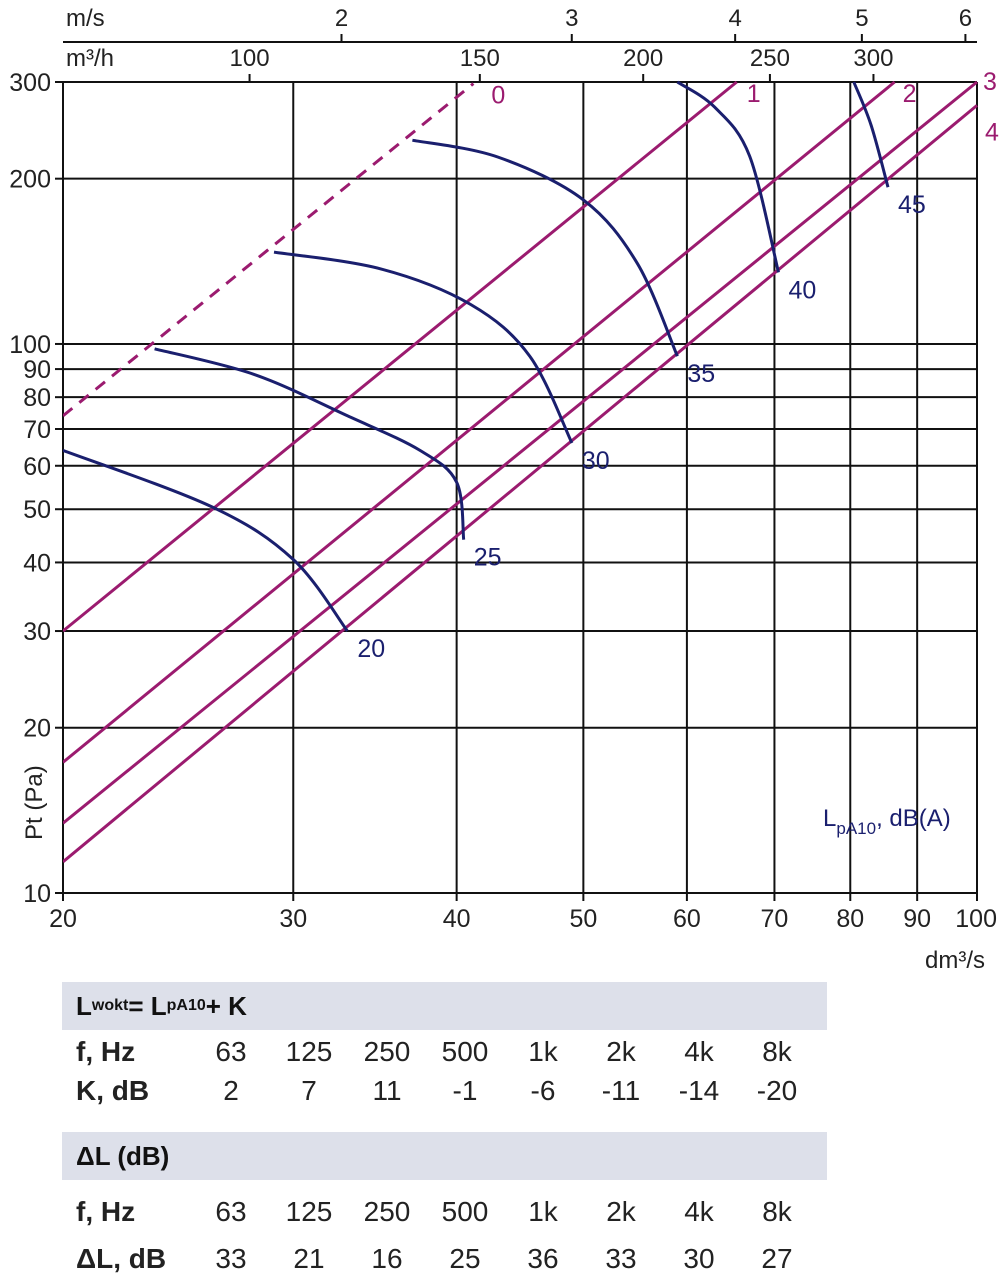  What do you see at coordinates (30, 83) in the screenshot?
I see `y-tick-label: 300` at bounding box center [30, 83].